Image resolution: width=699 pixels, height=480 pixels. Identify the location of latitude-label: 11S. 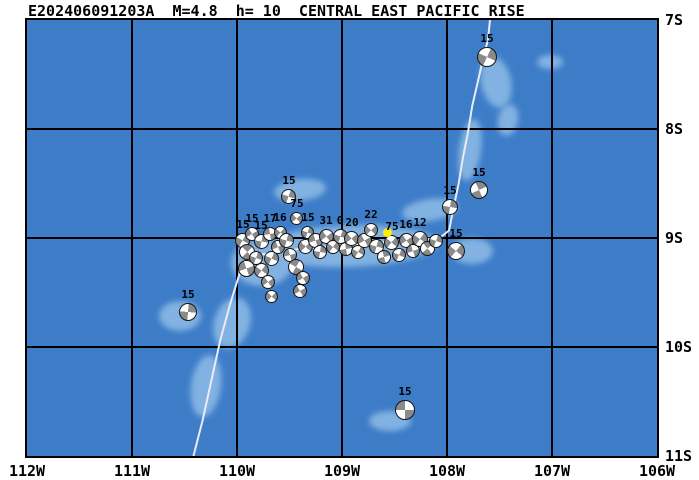
(679, 456).